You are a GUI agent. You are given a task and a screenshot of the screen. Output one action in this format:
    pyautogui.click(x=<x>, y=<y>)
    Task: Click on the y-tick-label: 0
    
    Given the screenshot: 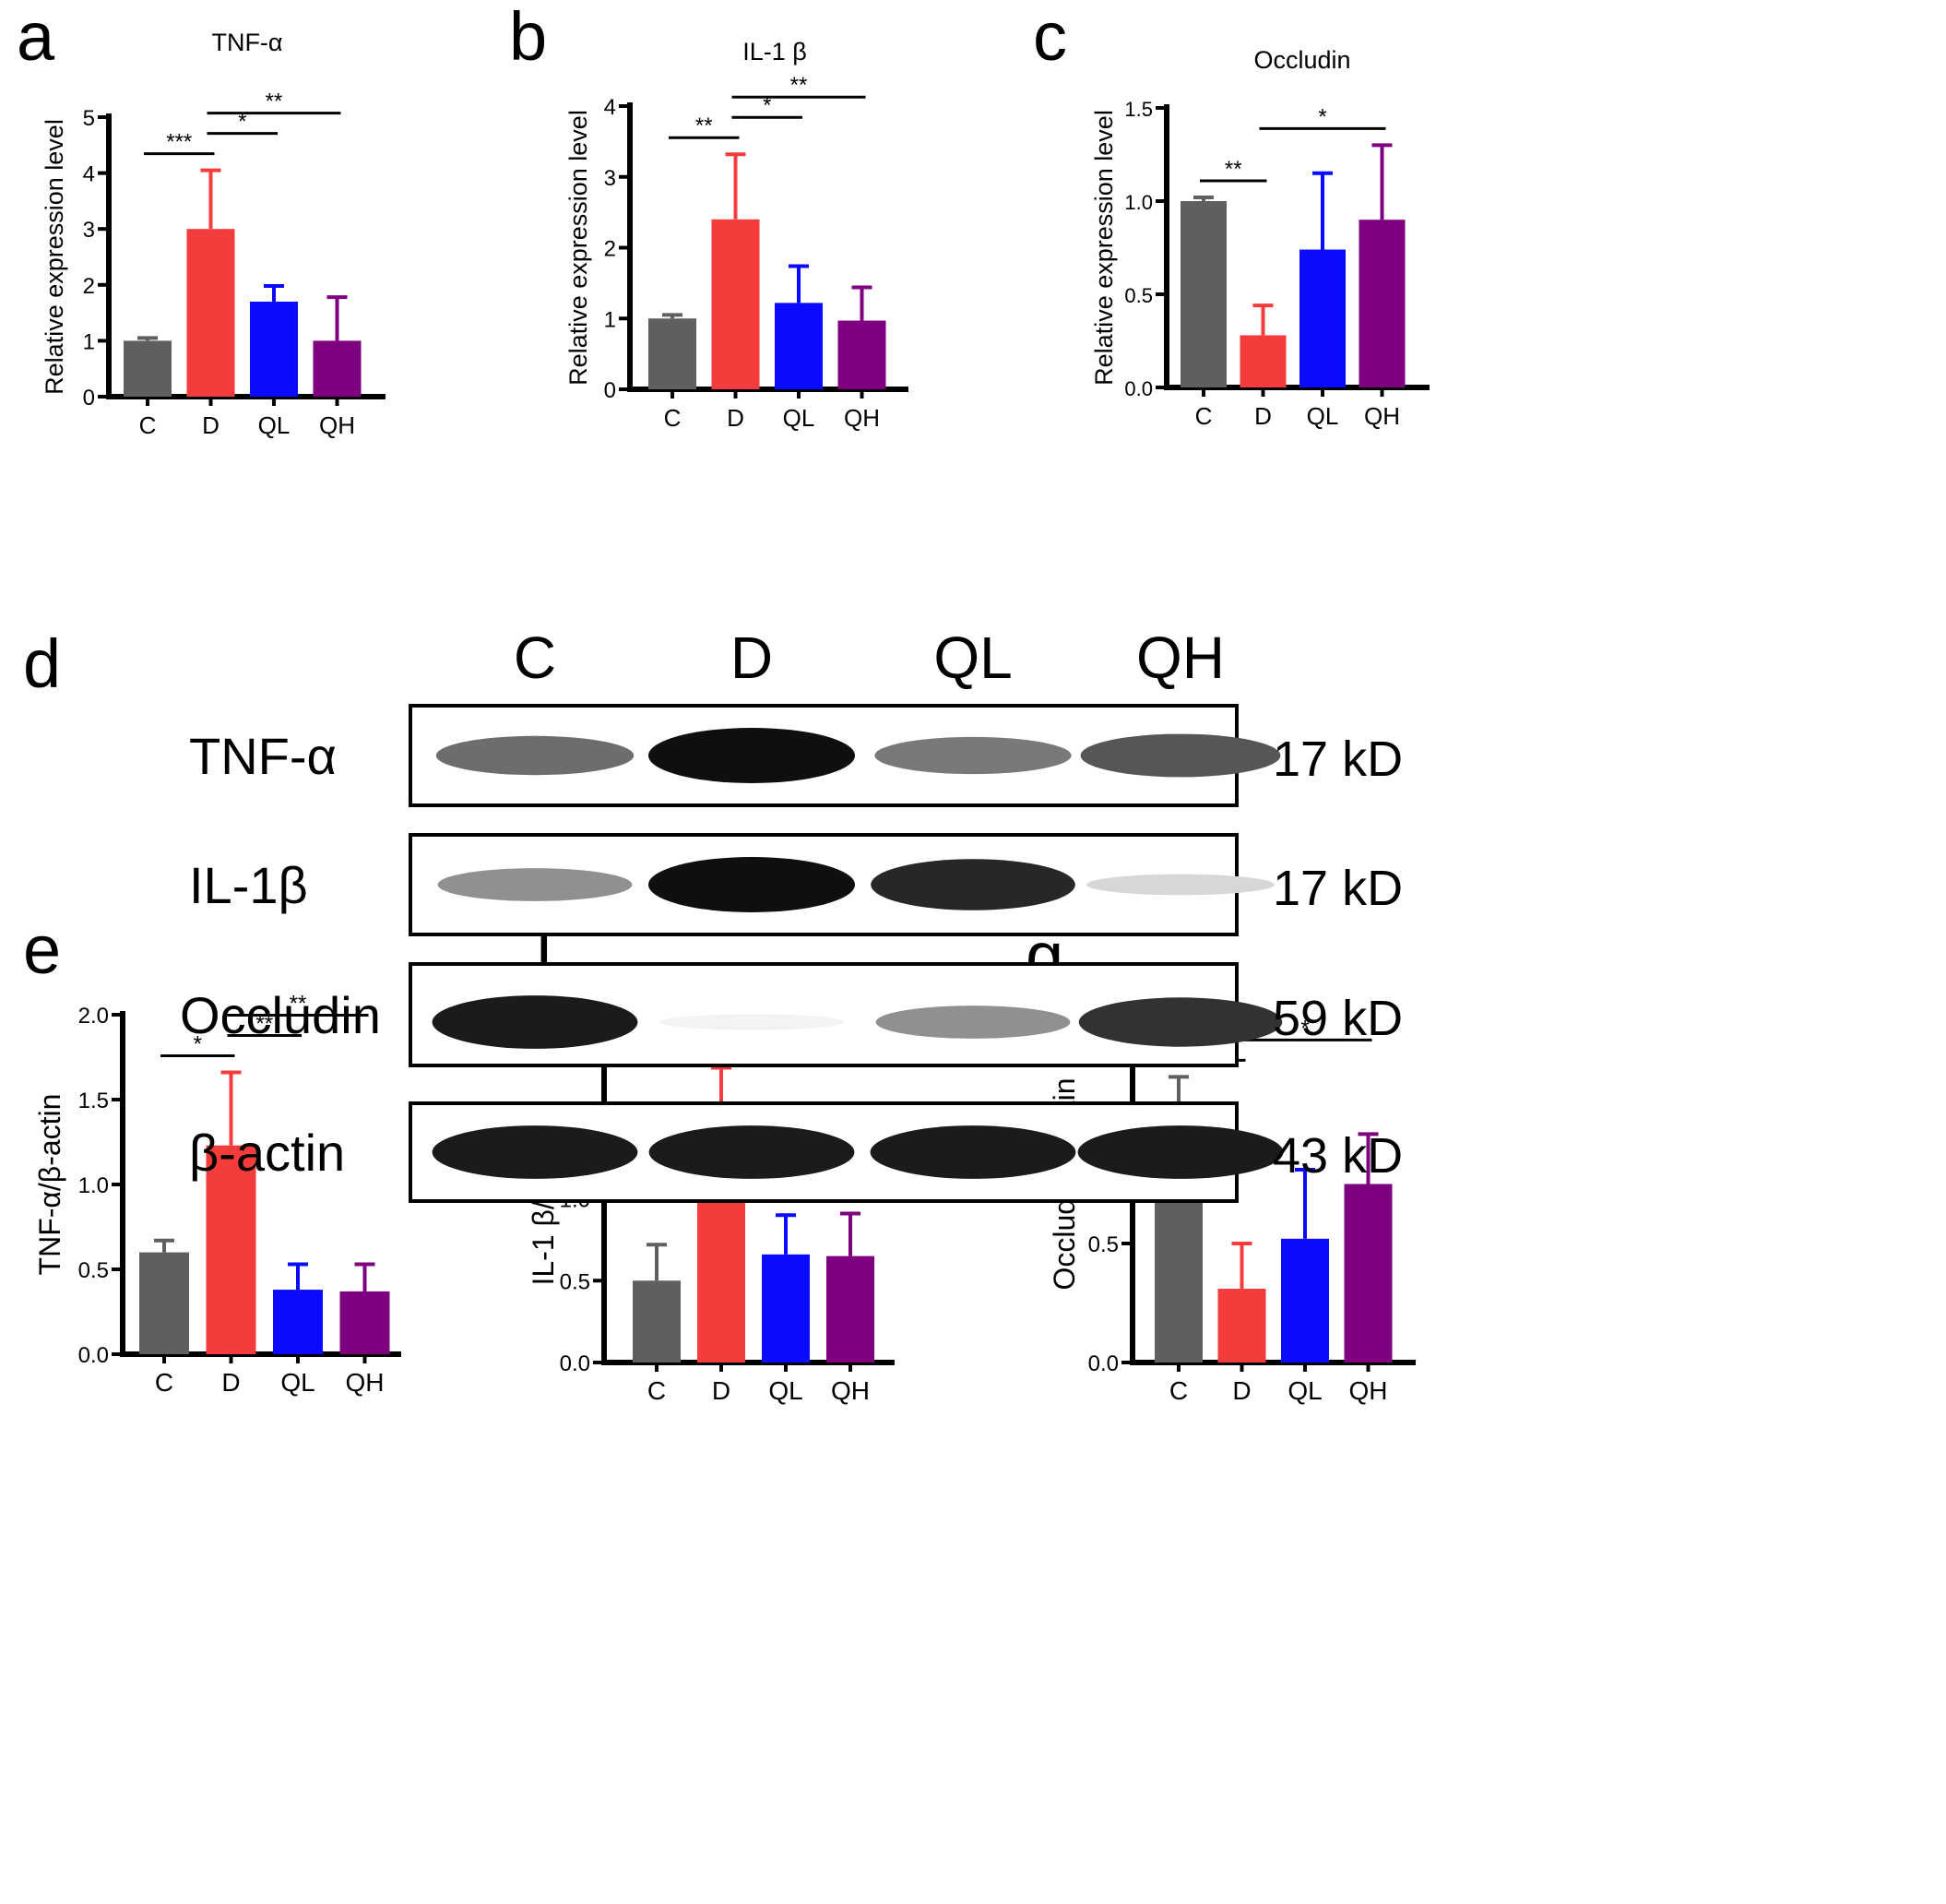 What is the action you would take?
    pyautogui.click(x=610, y=390)
    